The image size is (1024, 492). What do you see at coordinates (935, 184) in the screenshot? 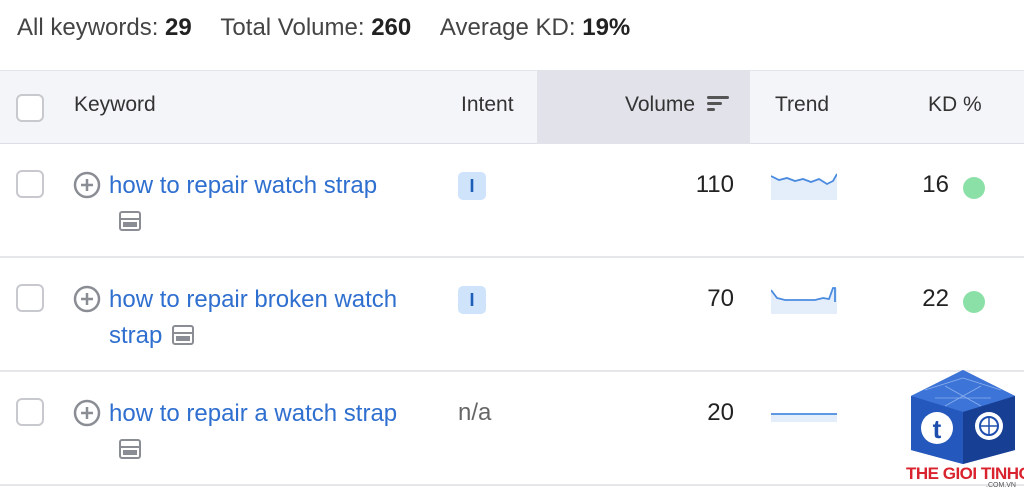
I see `kd-value: 16` at bounding box center [935, 184].